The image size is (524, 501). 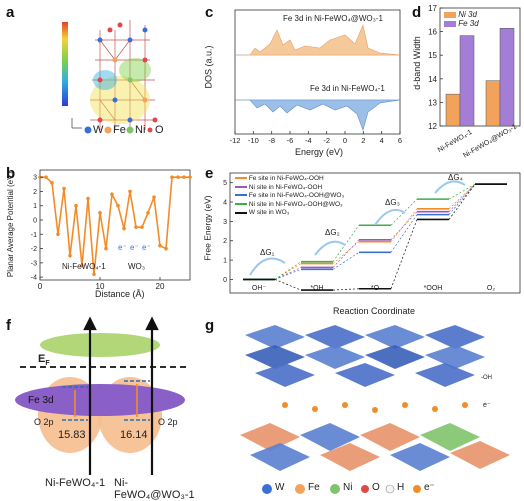 What do you see at coordinates (75, 483) in the screenshot?
I see `bottom-label-1: Ni-FeWO₄-1` at bounding box center [75, 483].